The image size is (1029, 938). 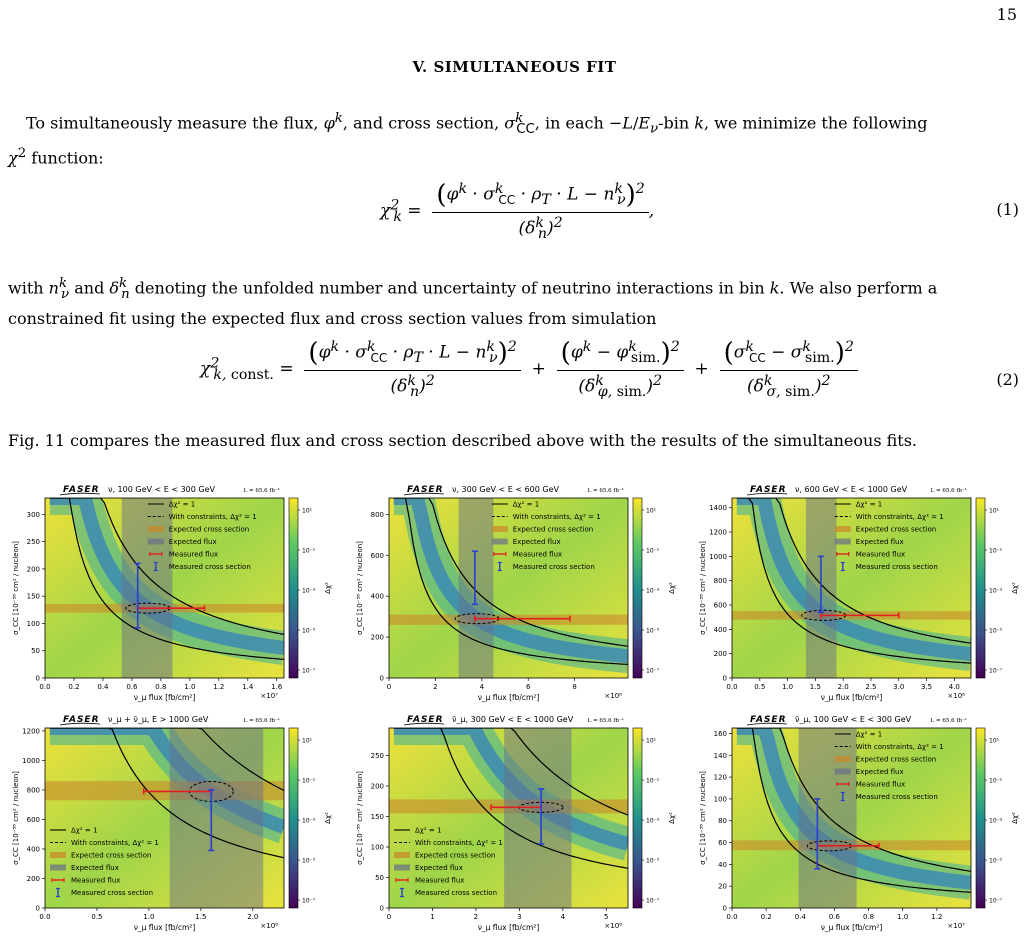 What do you see at coordinates (482, 687) in the screenshot?
I see `x-tick-label: 4` at bounding box center [482, 687].